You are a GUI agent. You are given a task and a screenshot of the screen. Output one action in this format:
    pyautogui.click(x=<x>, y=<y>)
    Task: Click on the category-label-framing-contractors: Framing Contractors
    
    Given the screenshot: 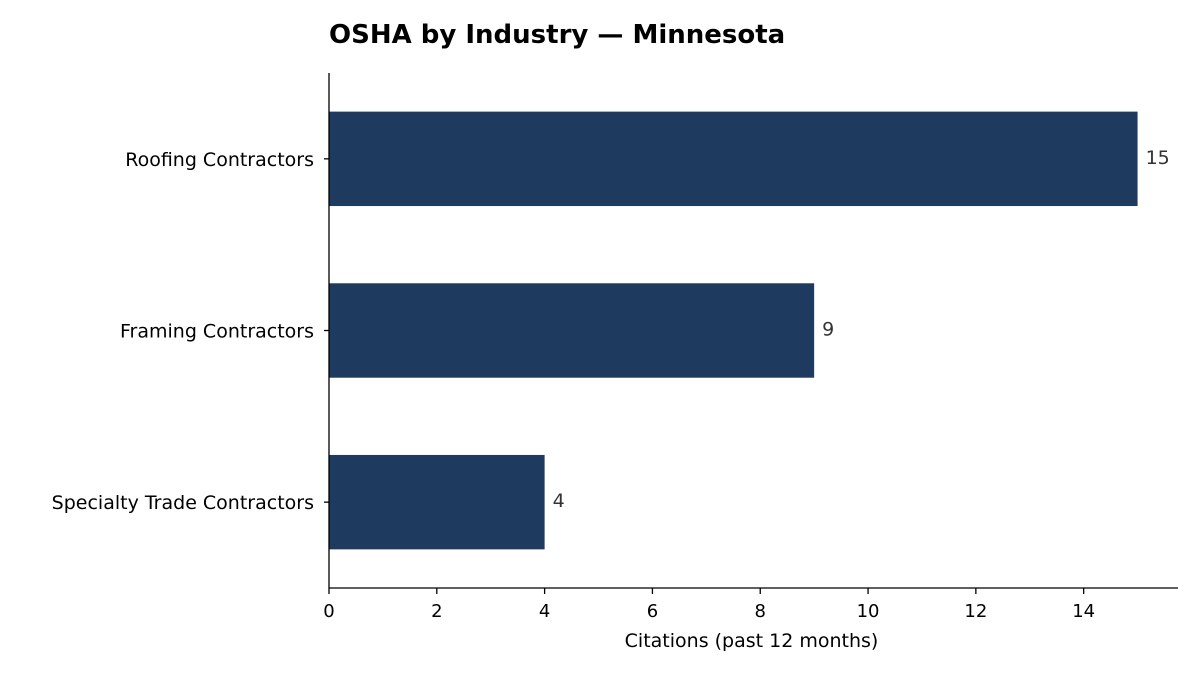 What is the action you would take?
    pyautogui.click(x=217, y=332)
    